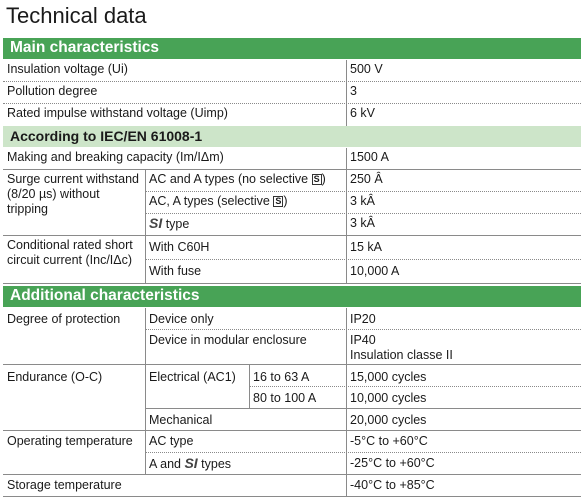 The image size is (587, 501). What do you see at coordinates (181, 319) in the screenshot?
I see `row-sublabel: Device only` at bounding box center [181, 319].